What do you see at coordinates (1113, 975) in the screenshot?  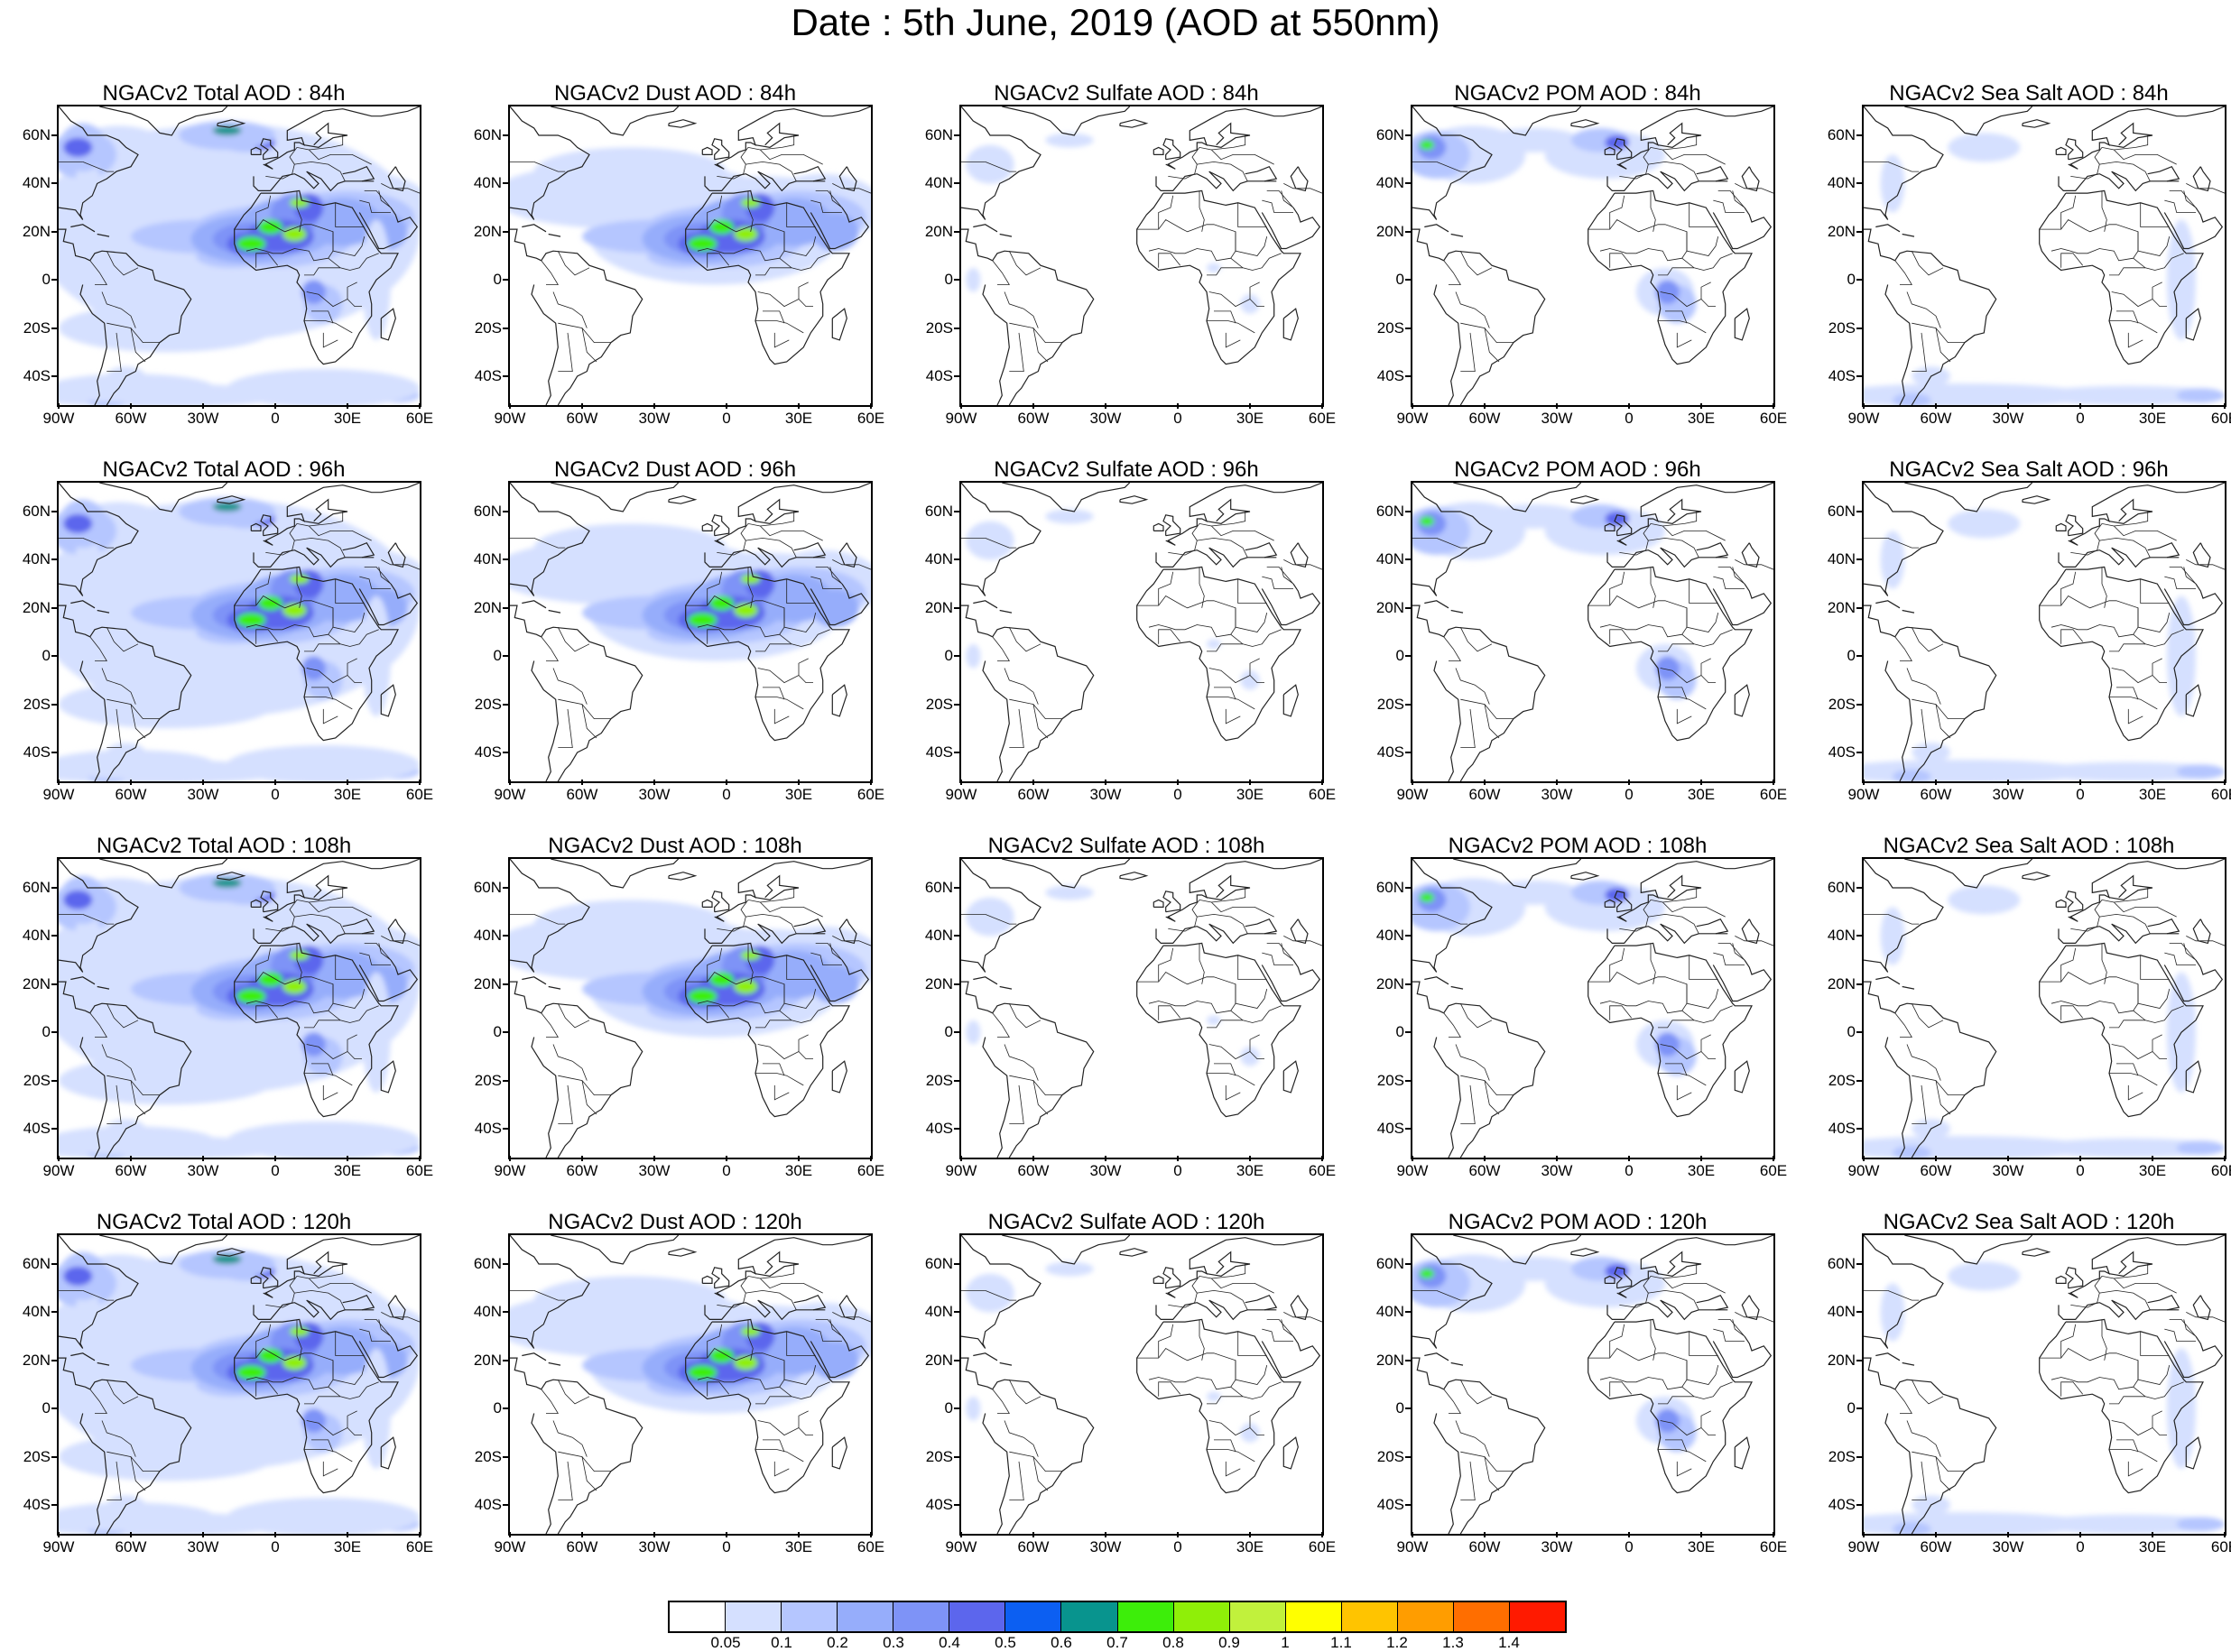 I see `aod-field` at bounding box center [1113, 975].